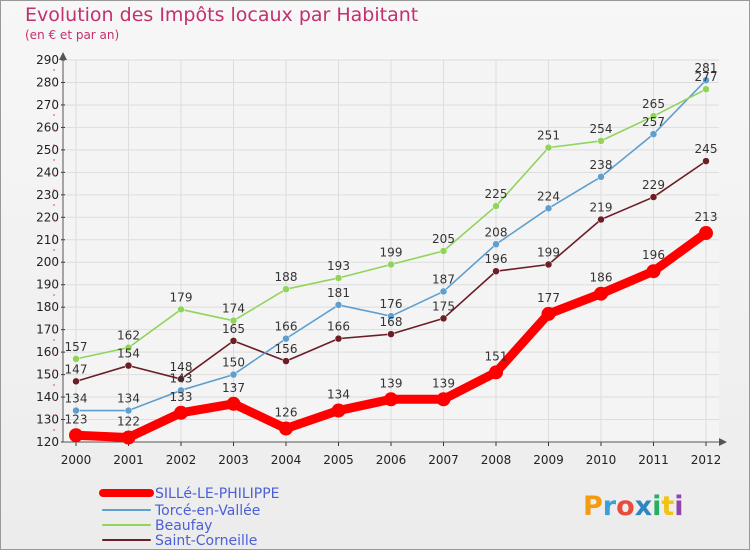 Image resolution: width=750 pixels, height=550 pixels. Describe the element at coordinates (47, 397) in the screenshot. I see `y-tick-label: 140` at that location.